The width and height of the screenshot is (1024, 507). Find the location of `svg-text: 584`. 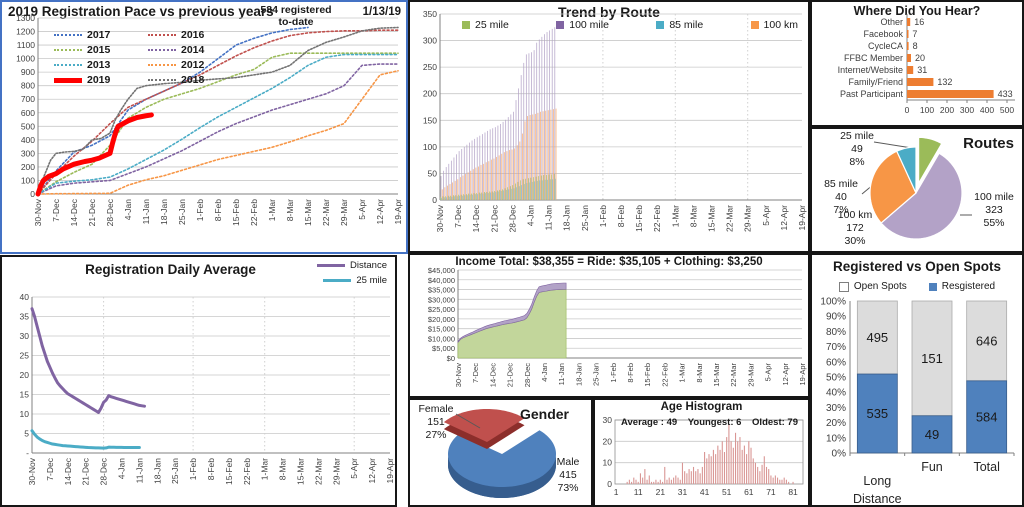

svg-text: 584 is located at coordinates (987, 416).